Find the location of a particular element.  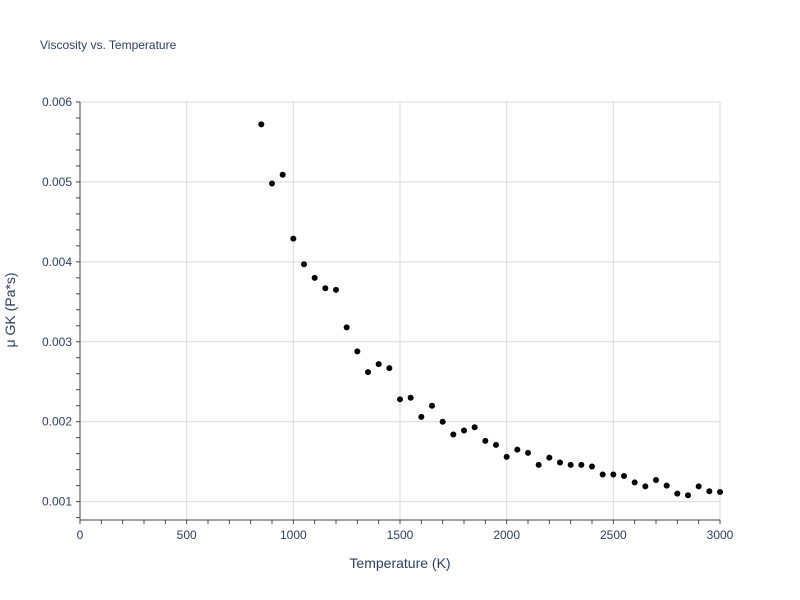

x-tick-label: 1000 is located at coordinates (293, 535).